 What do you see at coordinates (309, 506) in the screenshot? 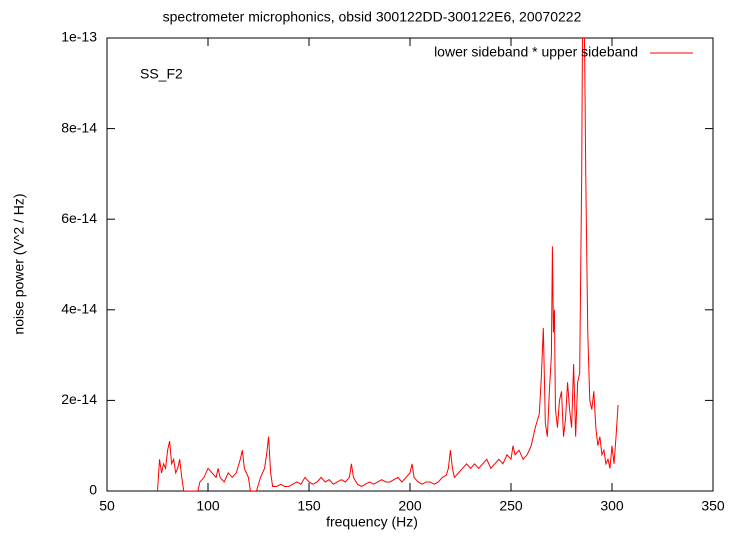
I see `x-tick-label: 150` at bounding box center [309, 506].